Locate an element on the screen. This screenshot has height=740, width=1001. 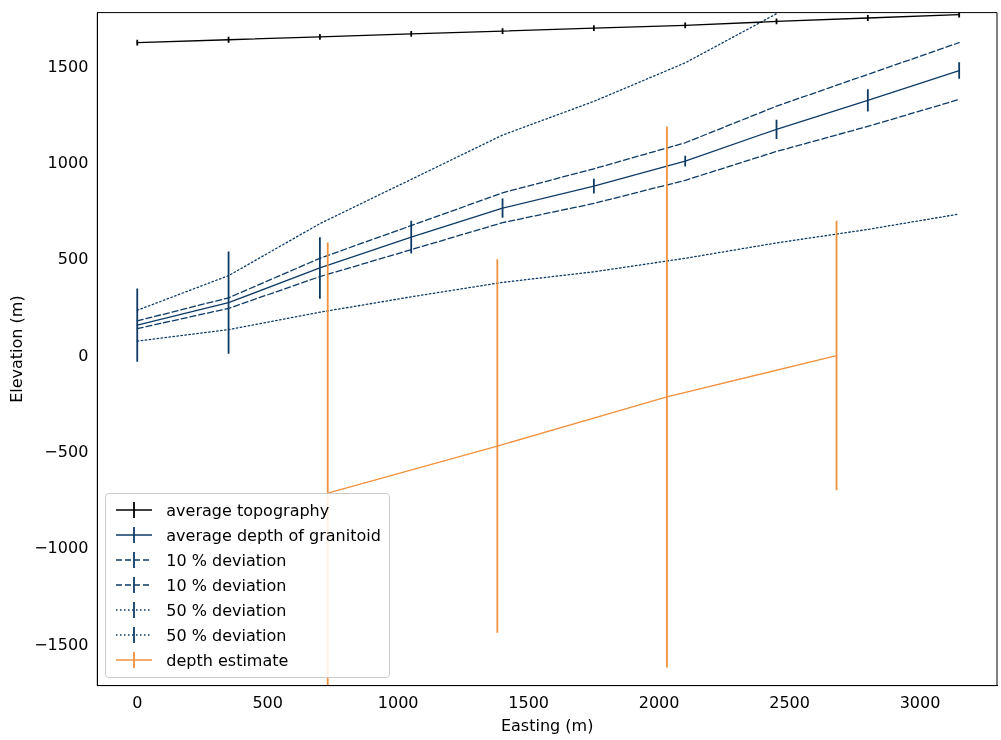
legend-label: average depth of granitoid is located at coordinates (273, 535).